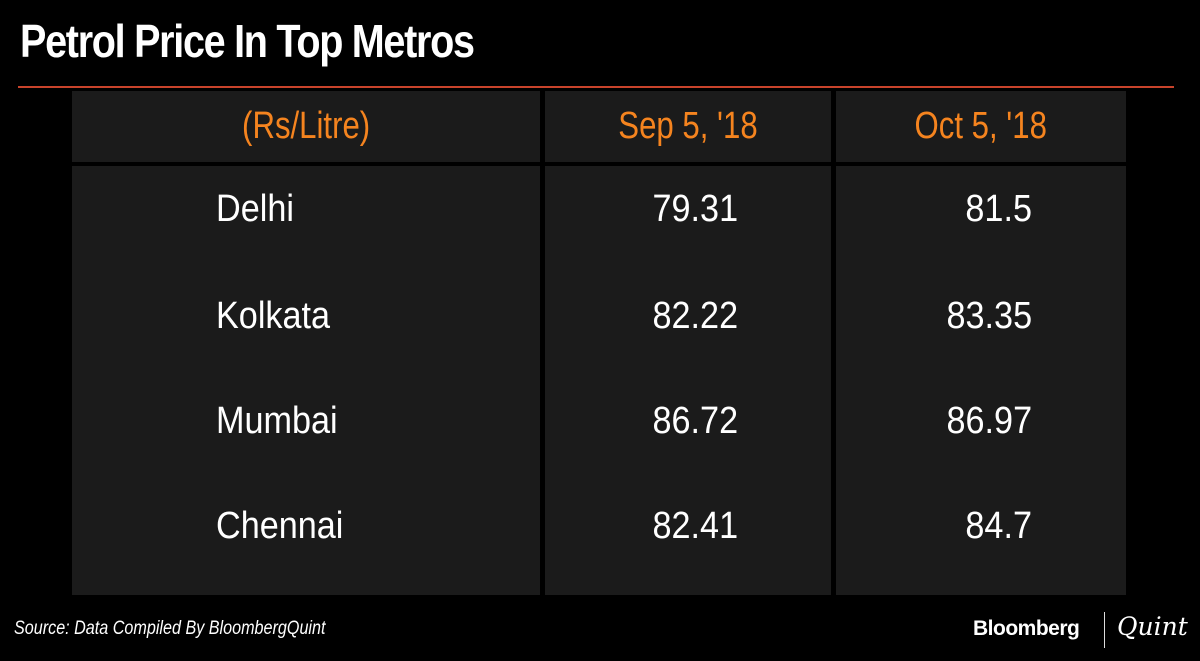  I want to click on city-name: Chennai, so click(280, 526).